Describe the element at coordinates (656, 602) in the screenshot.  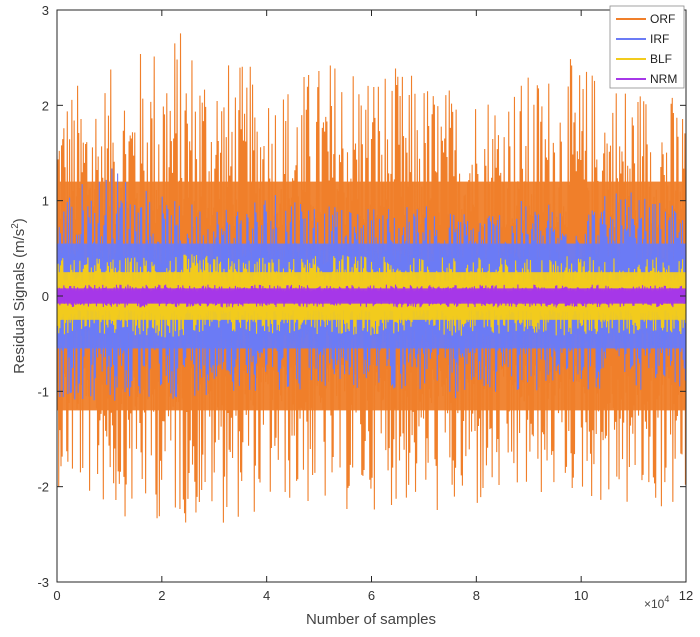
I see `x-axis-exponent: ×10⁴` at that location.